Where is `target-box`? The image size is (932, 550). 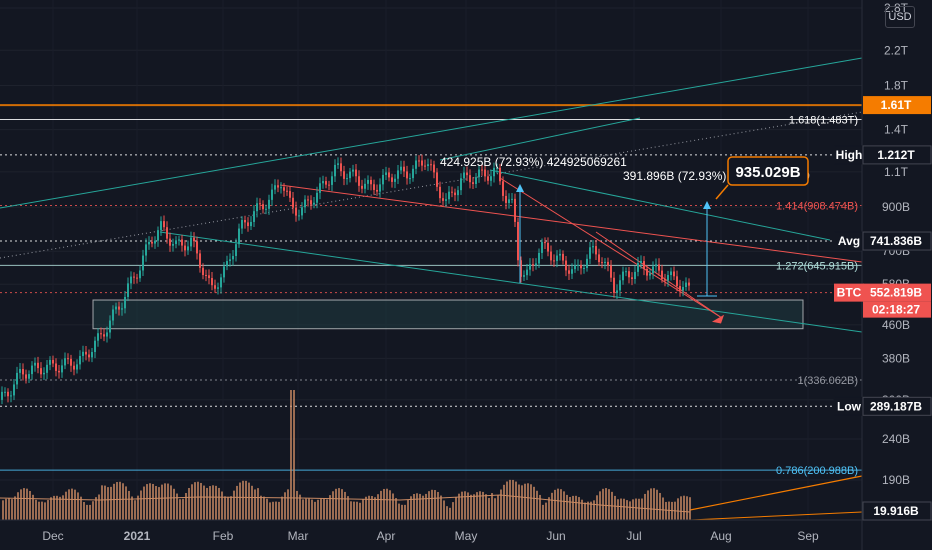 target-box is located at coordinates (768, 171).